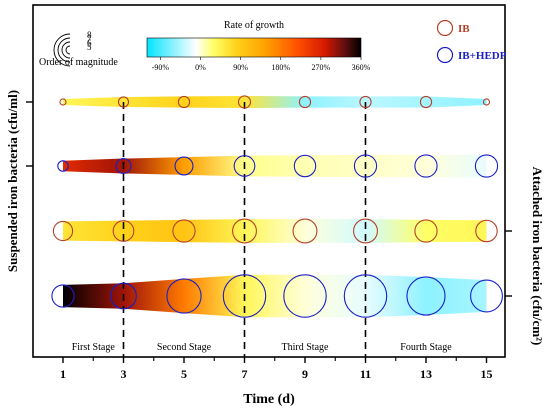  What do you see at coordinates (240, 67) in the screenshot?
I see `colorbar-tick-label: 90%` at bounding box center [240, 67].